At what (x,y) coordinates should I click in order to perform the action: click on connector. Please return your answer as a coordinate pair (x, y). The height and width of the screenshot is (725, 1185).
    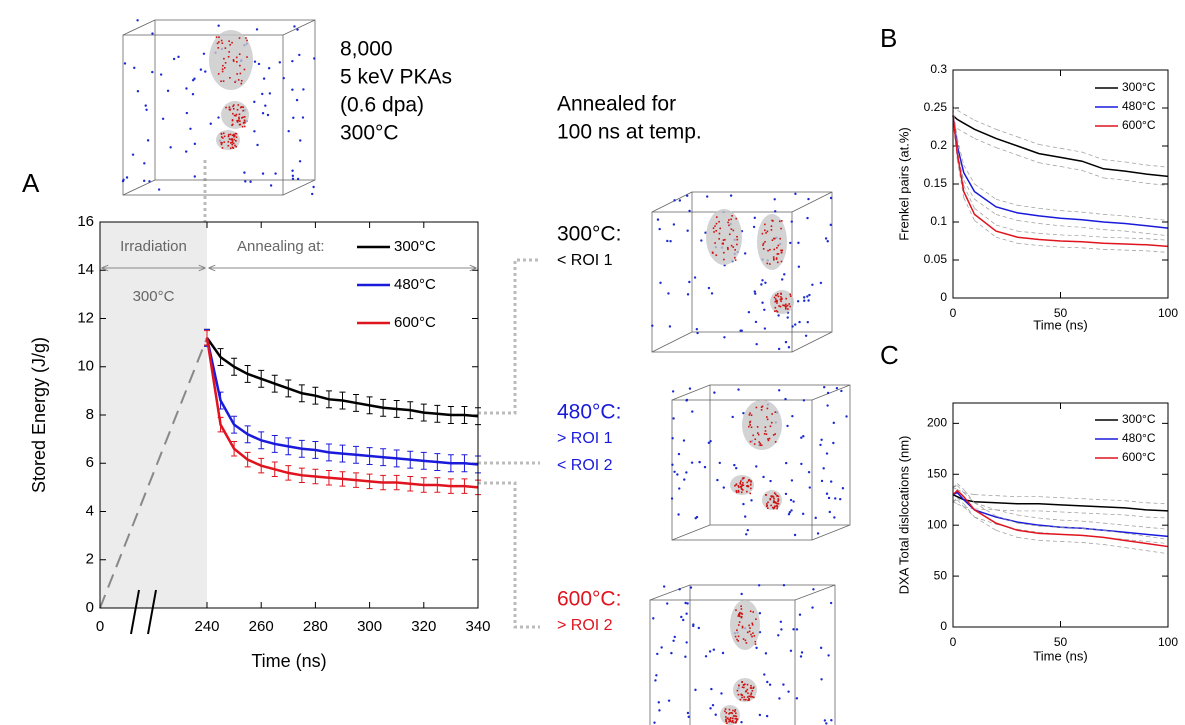
    Looking at the image, I should click on (509, 336).